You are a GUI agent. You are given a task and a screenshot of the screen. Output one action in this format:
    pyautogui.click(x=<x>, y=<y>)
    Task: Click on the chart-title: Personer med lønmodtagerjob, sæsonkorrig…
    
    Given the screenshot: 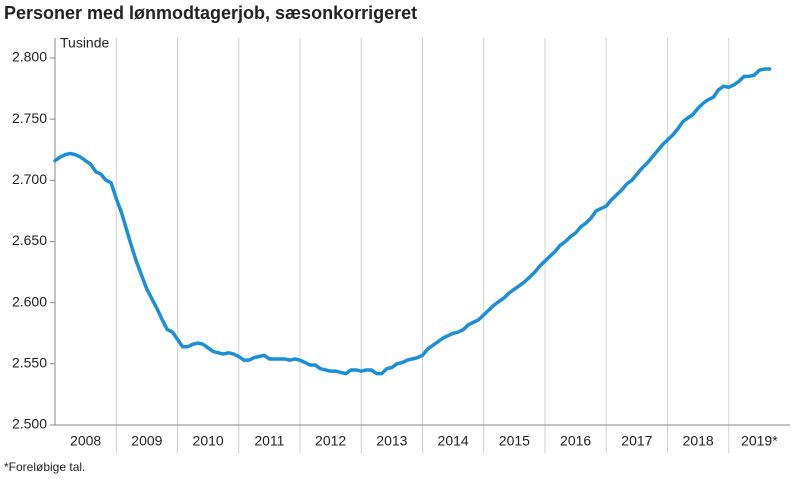 What is the action you would take?
    pyautogui.click(x=210, y=13)
    